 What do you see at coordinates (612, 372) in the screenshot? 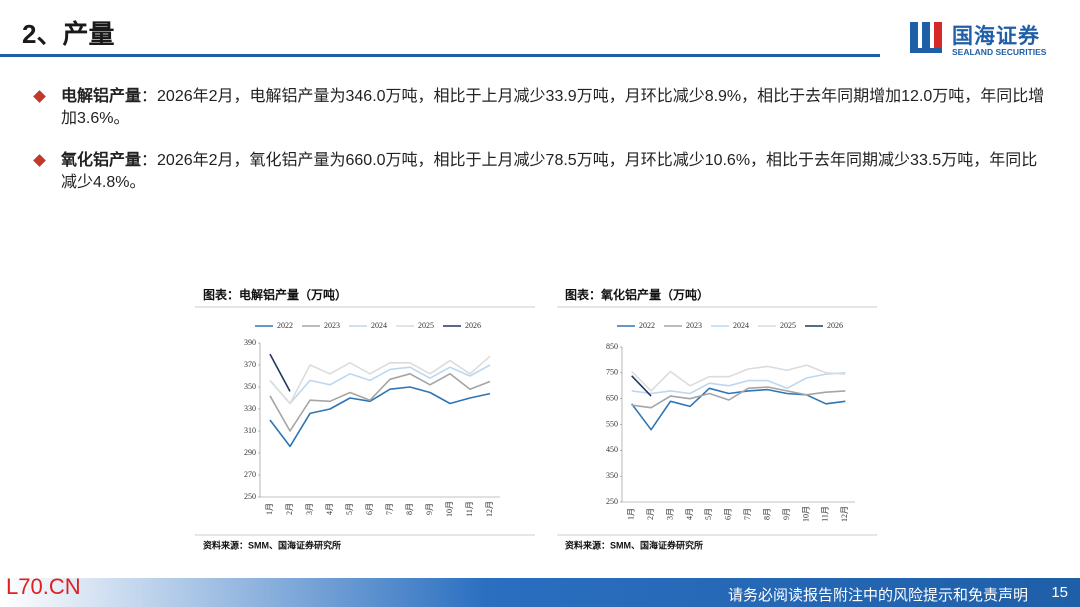
I see `y-tick-label: 750` at bounding box center [612, 372].